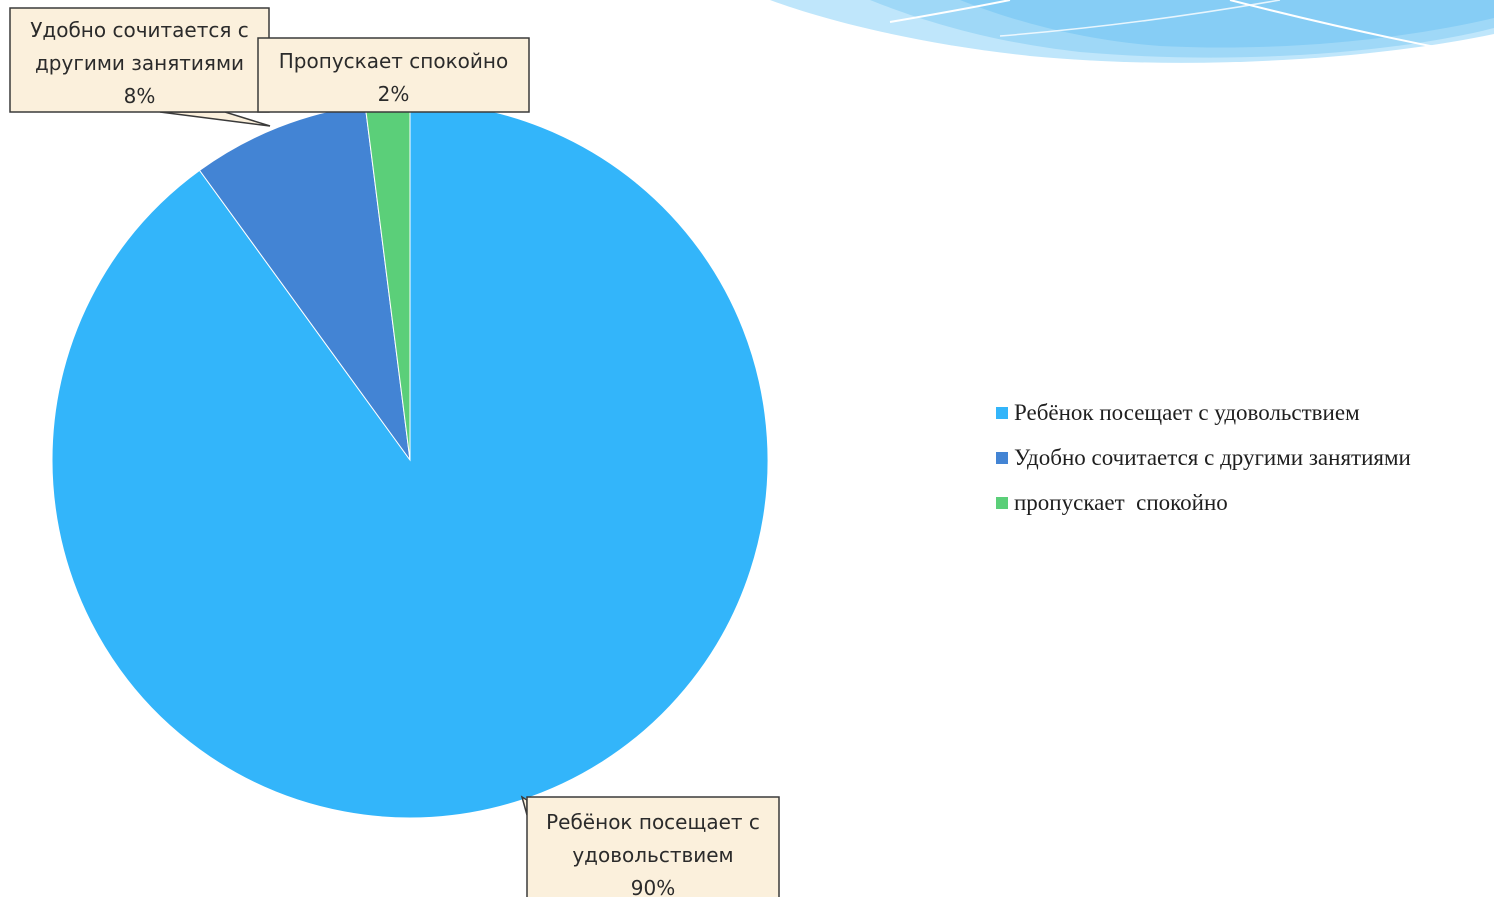  I want to click on data-label-callout: Пропускает спокойно 2%, so click(393, 75).